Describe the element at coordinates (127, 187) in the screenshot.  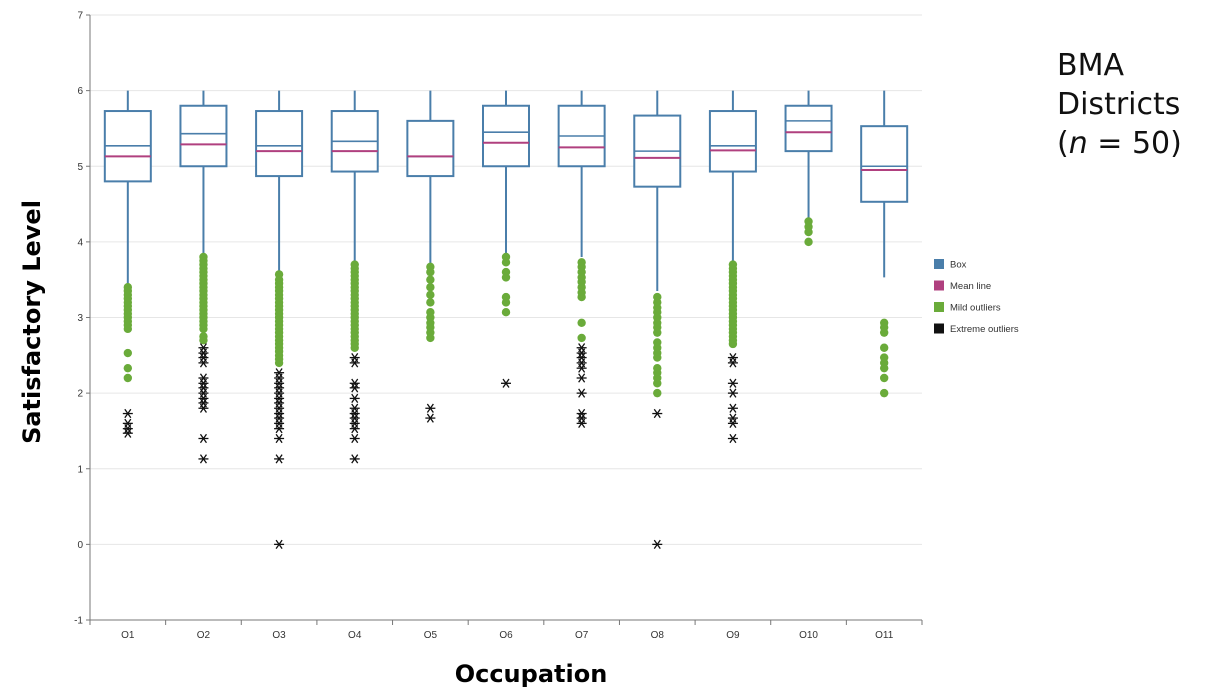
I see `box-O1` at that location.